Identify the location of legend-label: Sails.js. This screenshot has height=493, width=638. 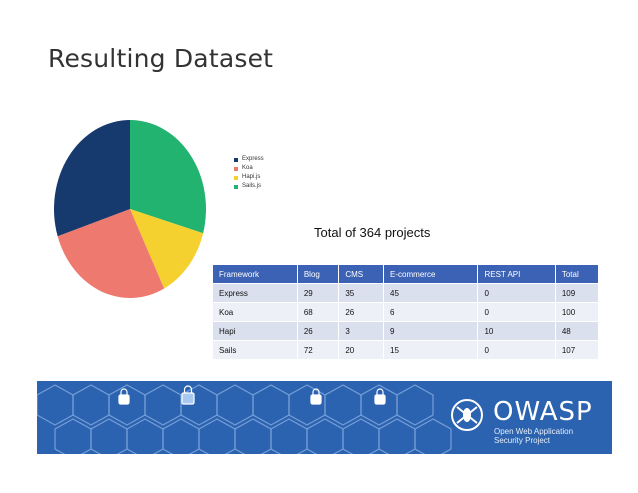
(252, 186).